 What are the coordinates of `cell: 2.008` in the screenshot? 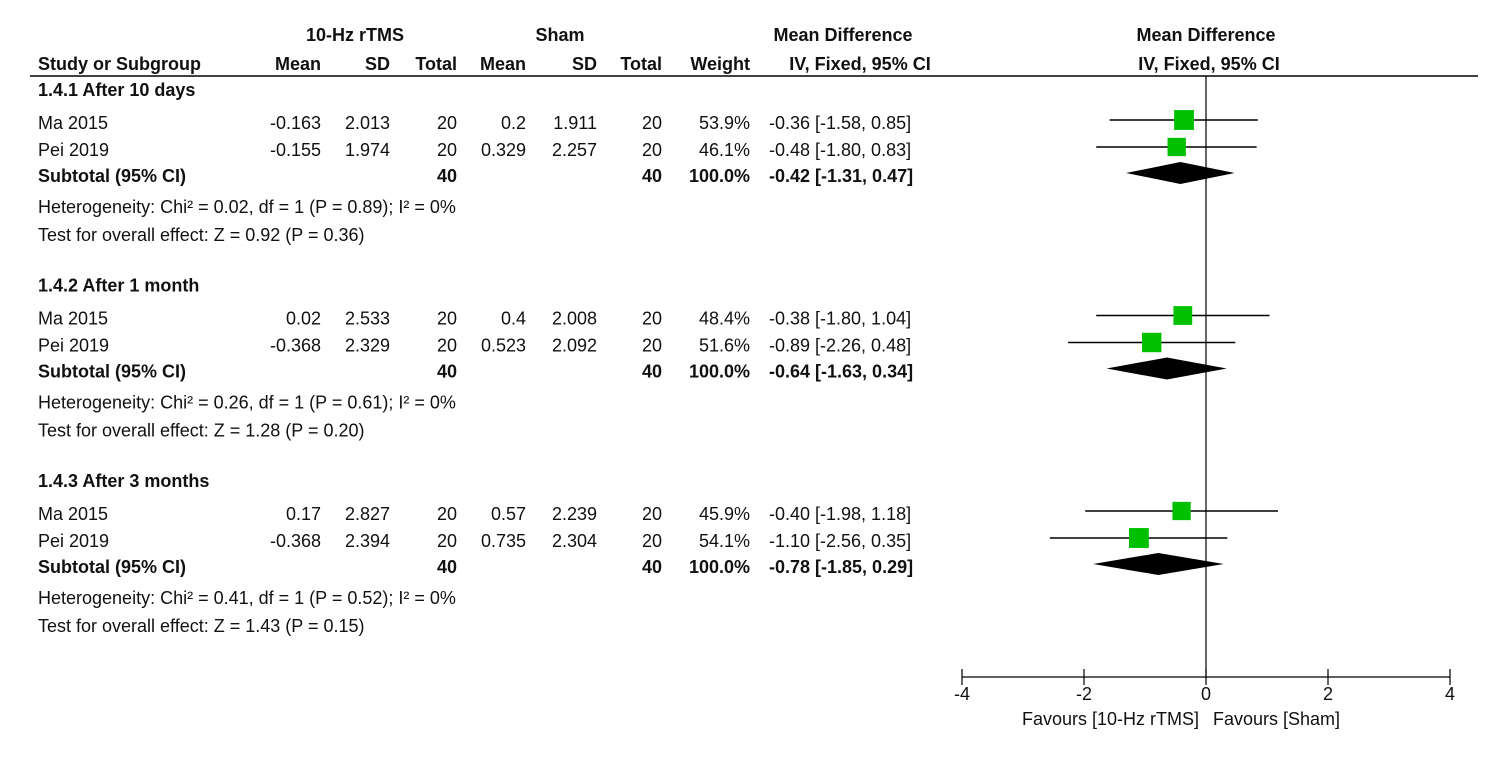 It's located at (574, 318).